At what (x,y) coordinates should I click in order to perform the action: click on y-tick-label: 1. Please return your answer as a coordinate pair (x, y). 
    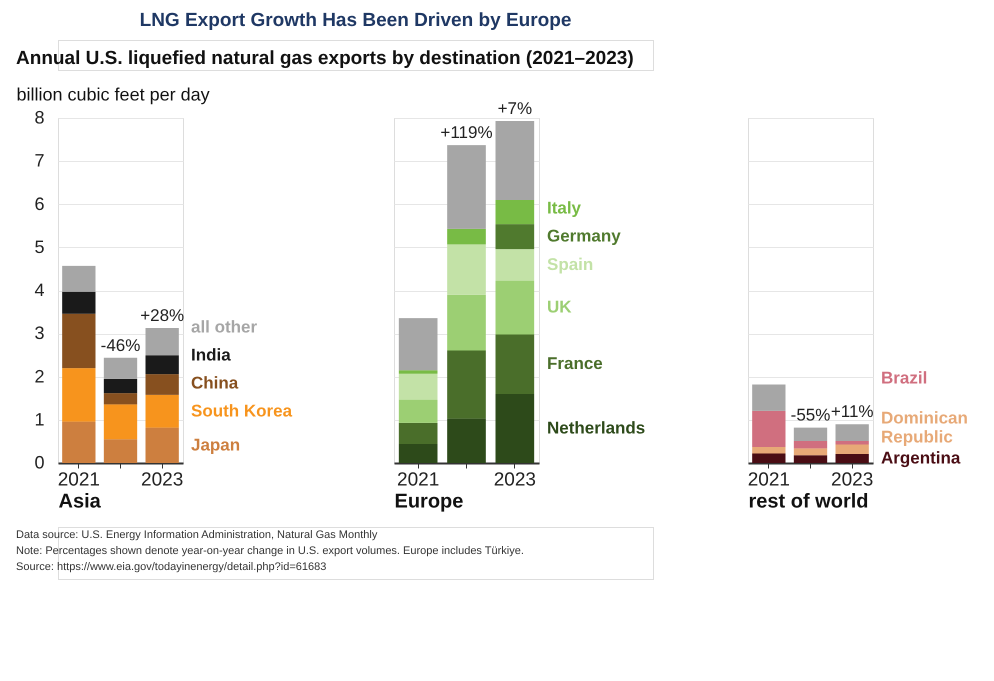
    Looking at the image, I should click on (39, 419).